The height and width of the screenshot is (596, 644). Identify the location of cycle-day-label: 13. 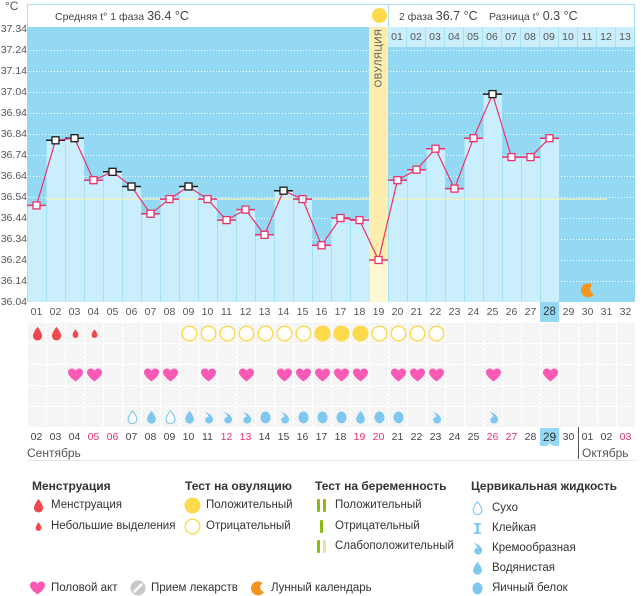
(264, 312).